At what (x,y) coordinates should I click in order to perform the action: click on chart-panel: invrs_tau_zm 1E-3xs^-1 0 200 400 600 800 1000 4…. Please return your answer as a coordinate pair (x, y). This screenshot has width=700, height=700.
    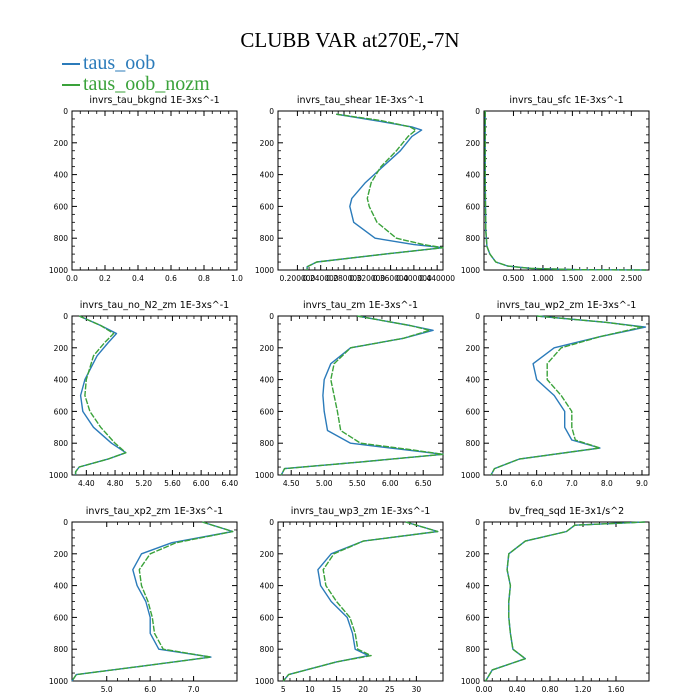
    Looking at the image, I should click on (349, 394).